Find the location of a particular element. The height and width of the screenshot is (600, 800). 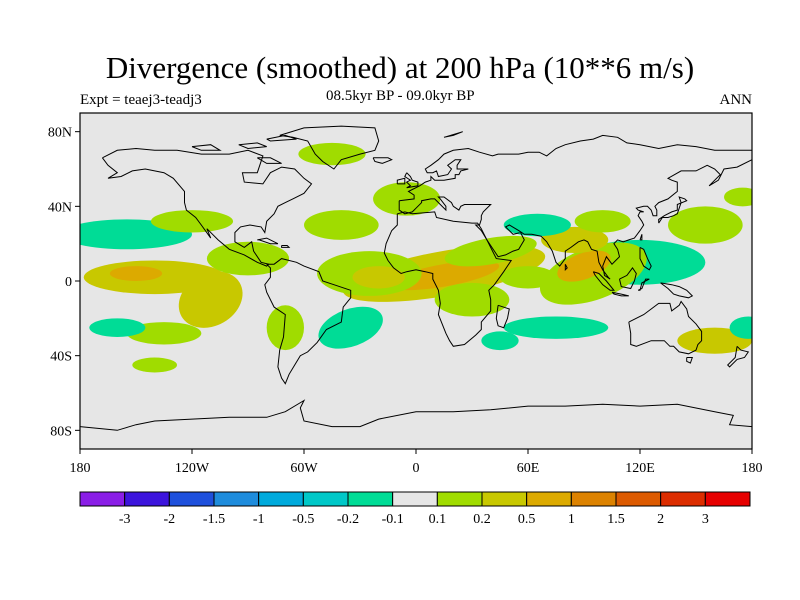

colorbar-label: 0.5 is located at coordinates (527, 519).